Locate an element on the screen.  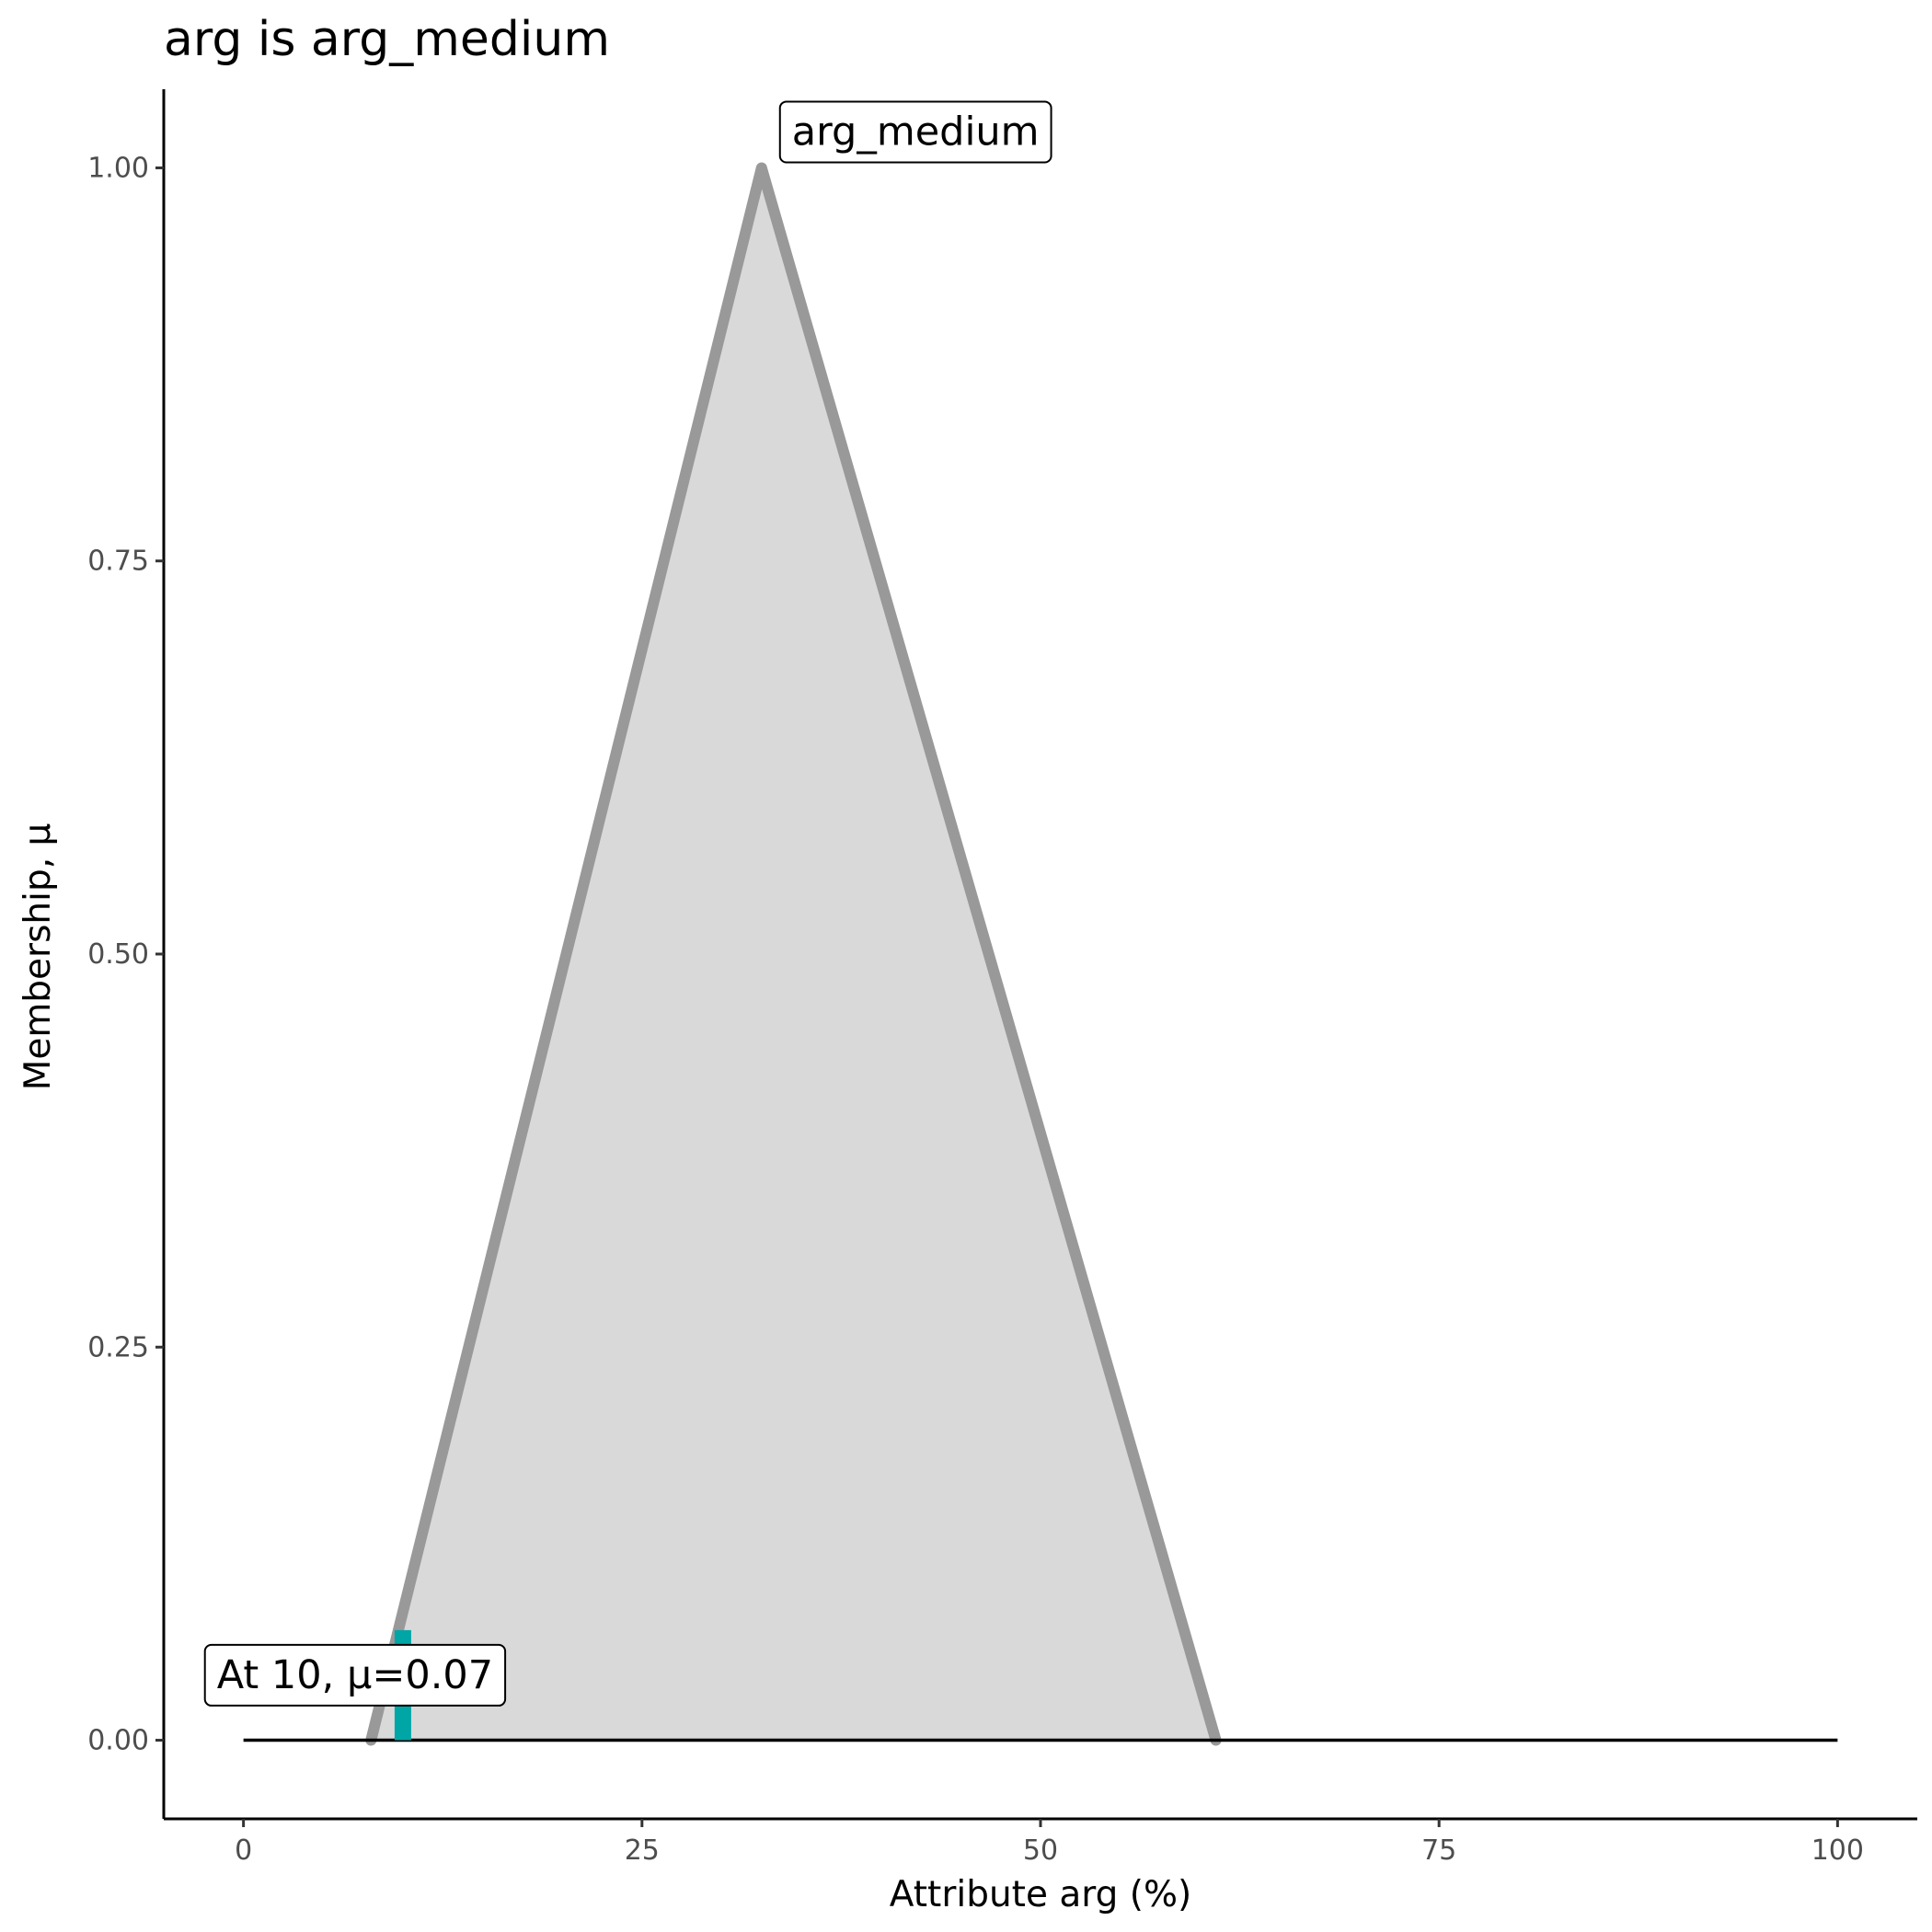
x-axis-ticks: 0 25 50 75 100 is located at coordinates (1049, 1843).